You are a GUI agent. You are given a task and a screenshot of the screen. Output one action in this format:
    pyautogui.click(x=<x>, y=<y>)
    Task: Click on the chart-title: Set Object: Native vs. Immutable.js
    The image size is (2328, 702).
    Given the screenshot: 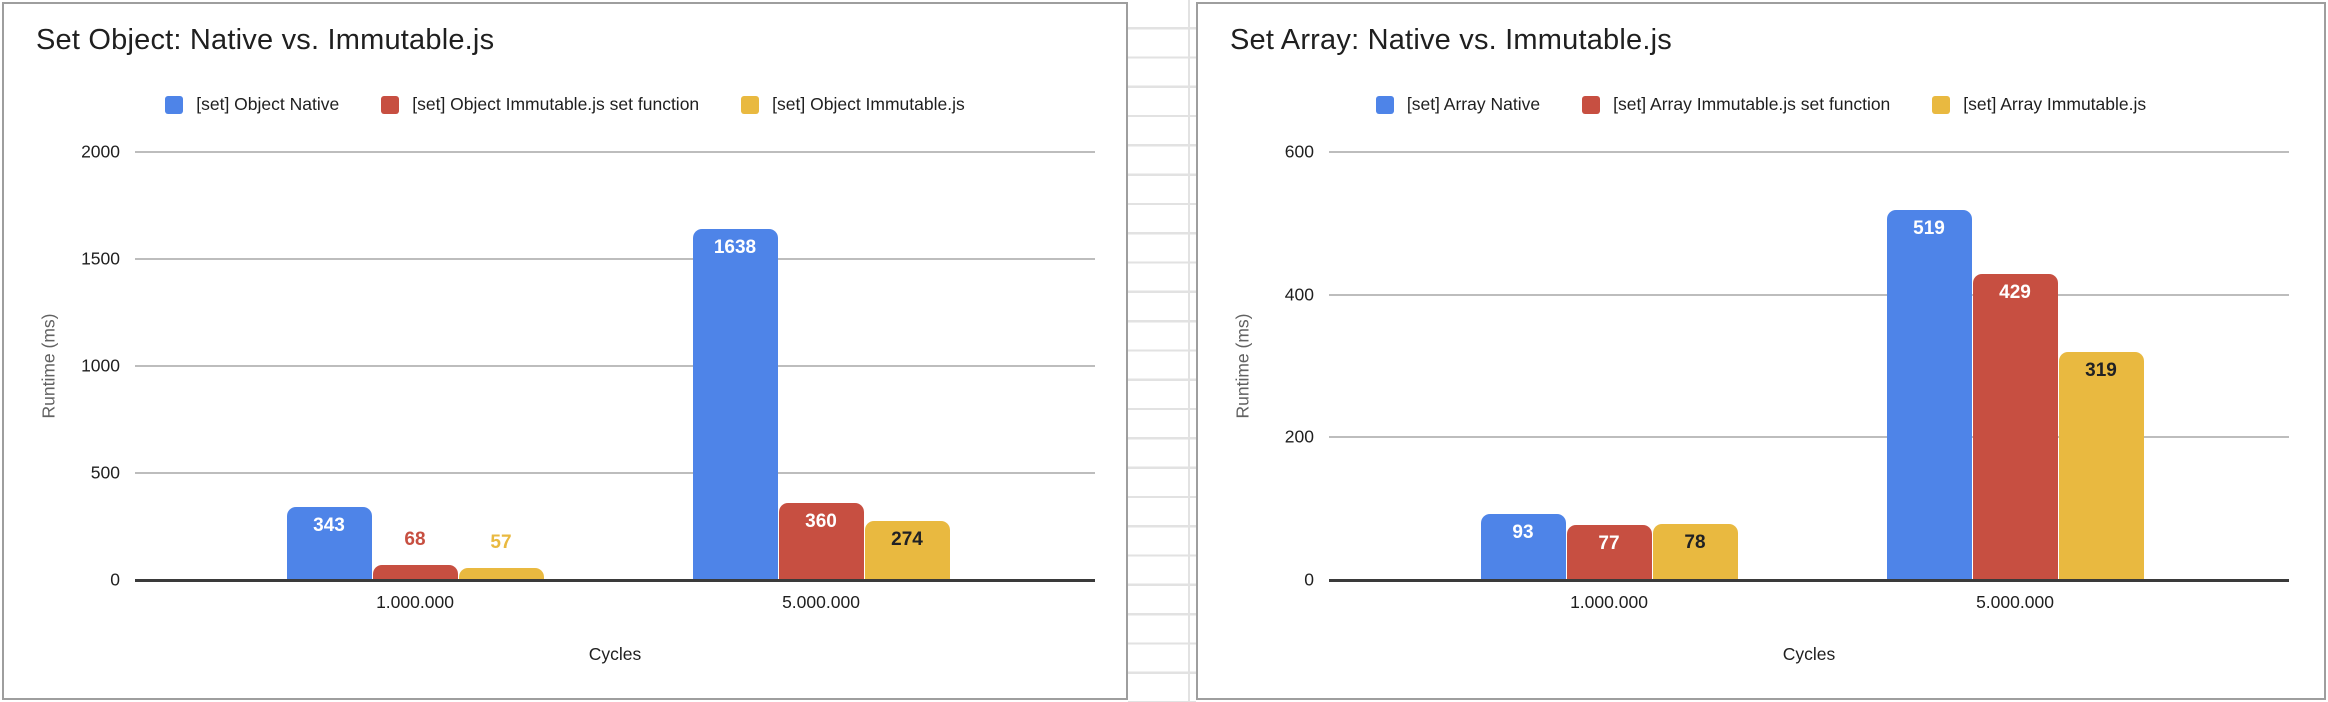 What is the action you would take?
    pyautogui.click(x=265, y=40)
    